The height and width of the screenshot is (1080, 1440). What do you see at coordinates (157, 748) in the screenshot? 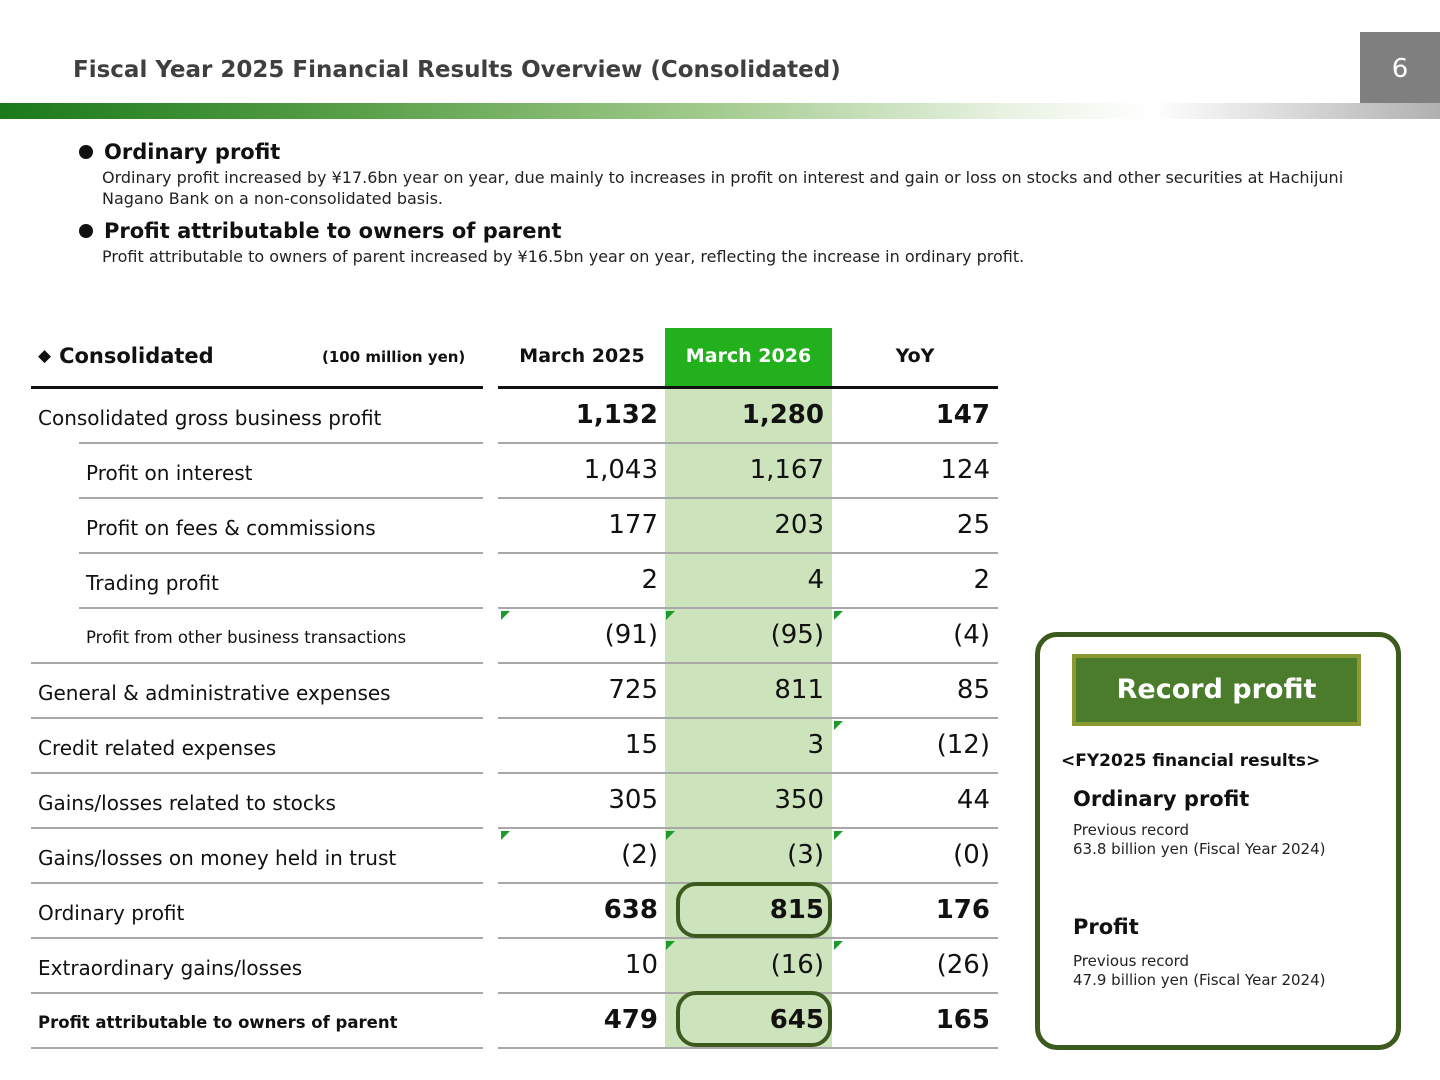
I see `row-label: Credit related expenses` at bounding box center [157, 748].